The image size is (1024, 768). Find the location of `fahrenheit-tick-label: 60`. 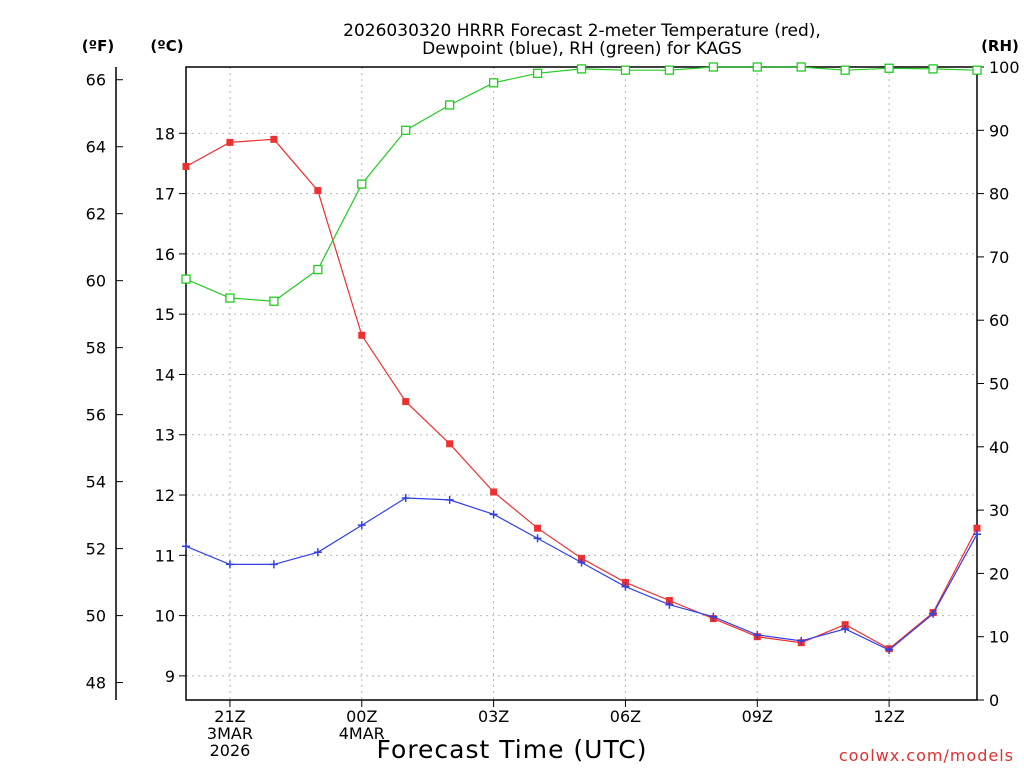

fahrenheit-tick-label: 60 is located at coordinates (96, 281).